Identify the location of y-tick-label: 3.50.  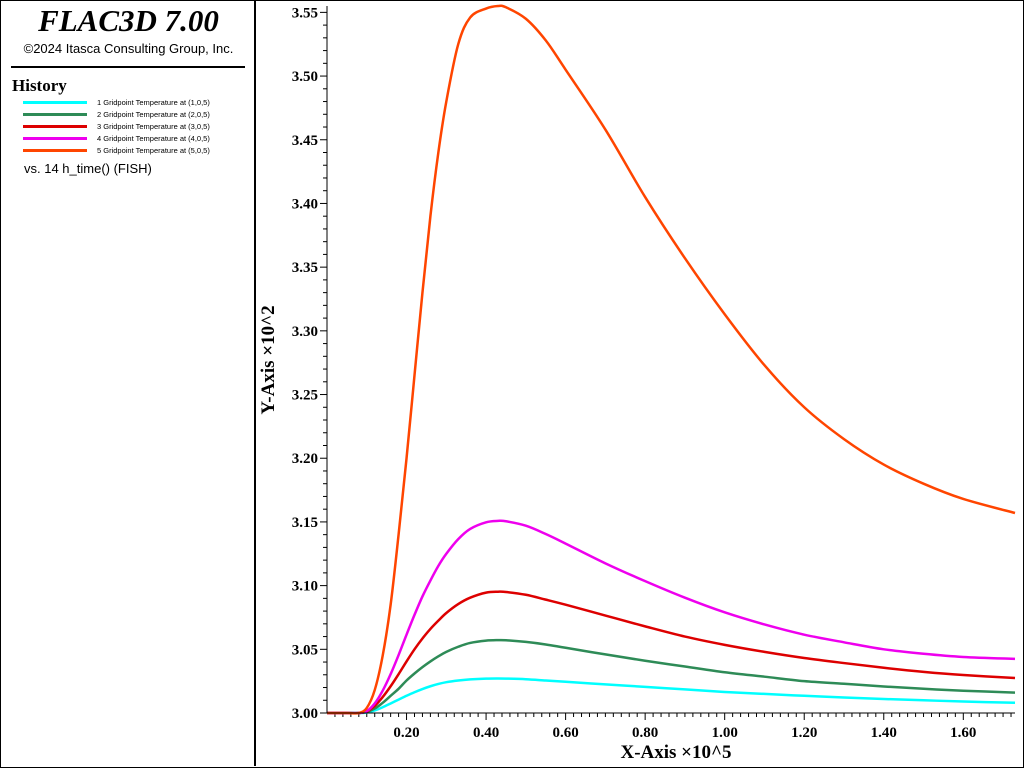
(305, 77).